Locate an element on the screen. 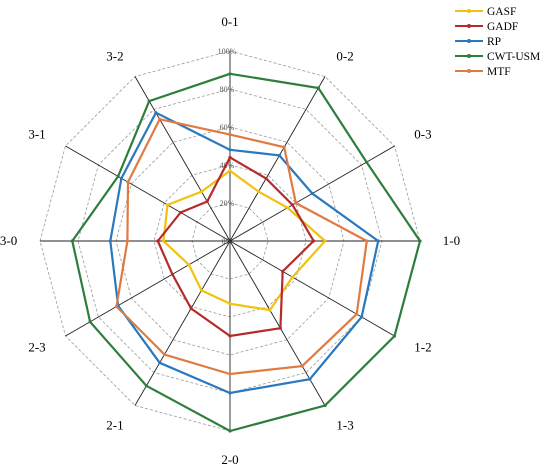  legend-item: CWT-USM is located at coordinates (497, 57).